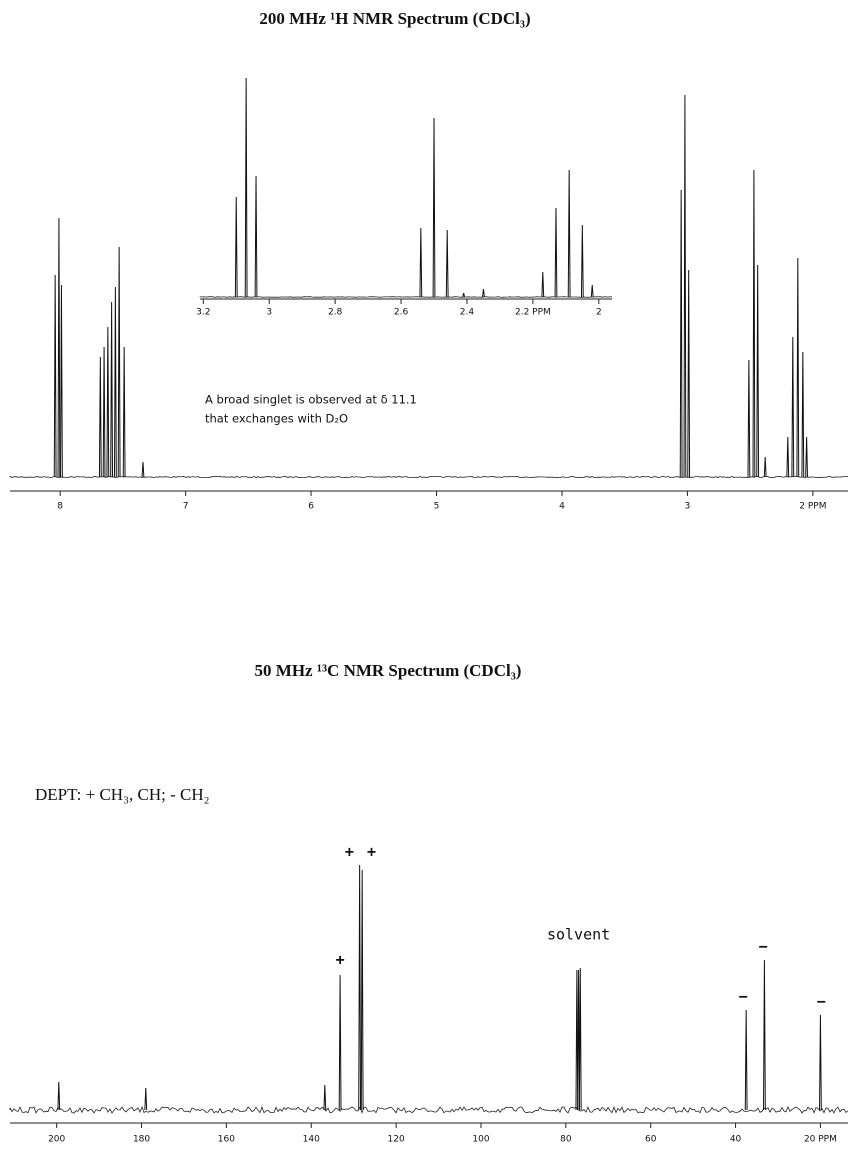 This screenshot has width=848, height=1154. I want to click on x-tick-label: 20 PPM, so click(820, 1140).